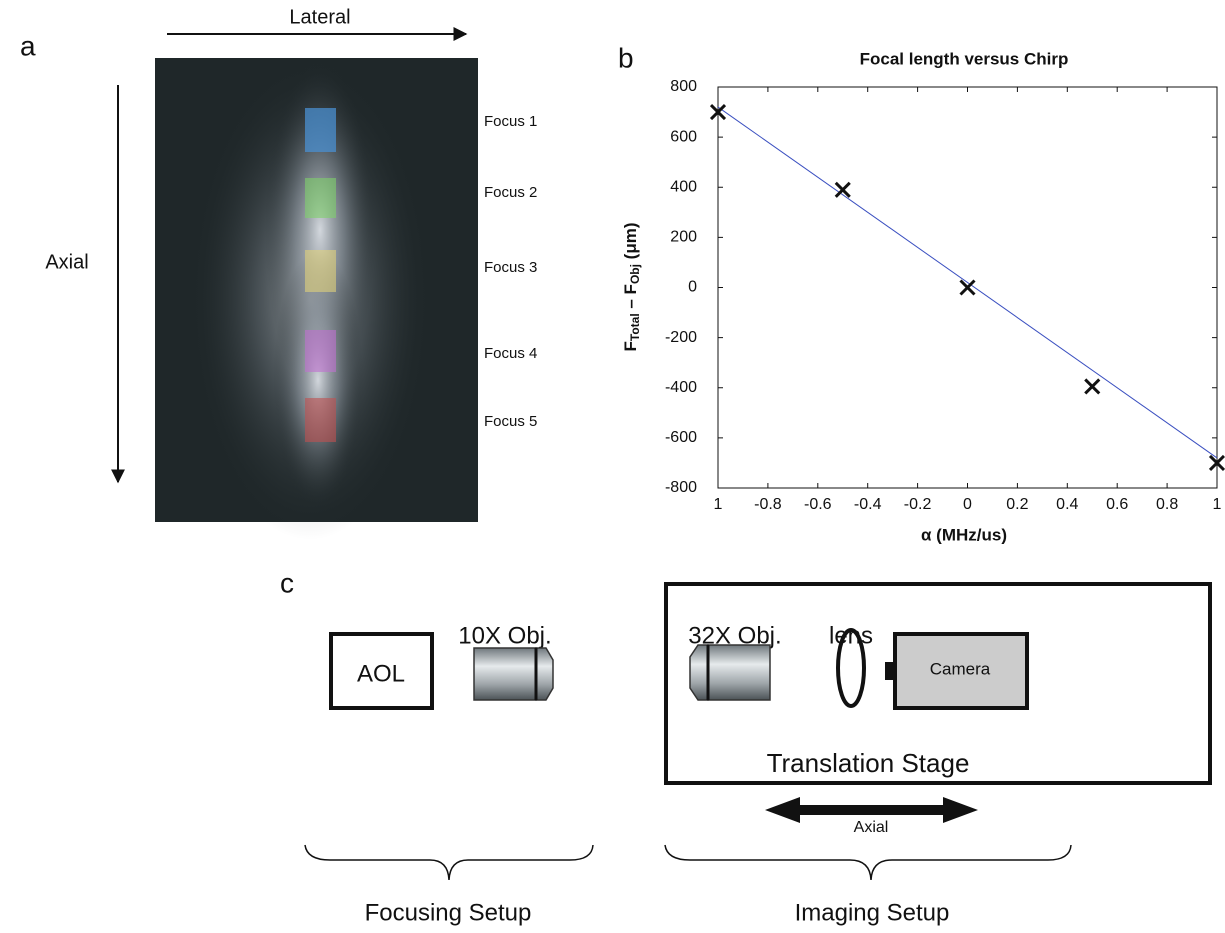  I want to click on axial-double-arrow, so click(871, 810).